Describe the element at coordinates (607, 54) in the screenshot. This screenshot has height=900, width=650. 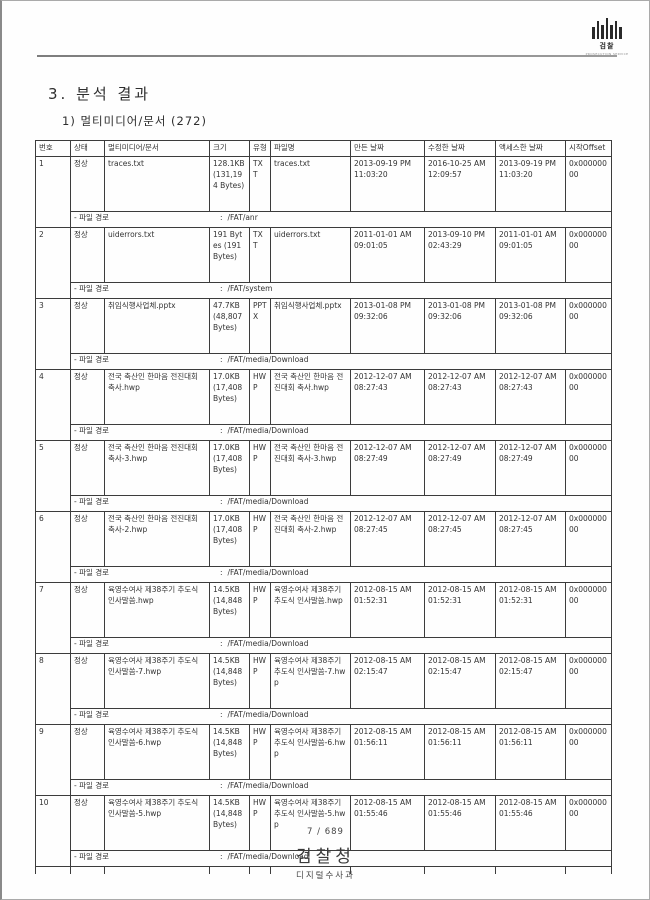
I see `logo-english-text: PROSECUTION SERVICE` at that location.